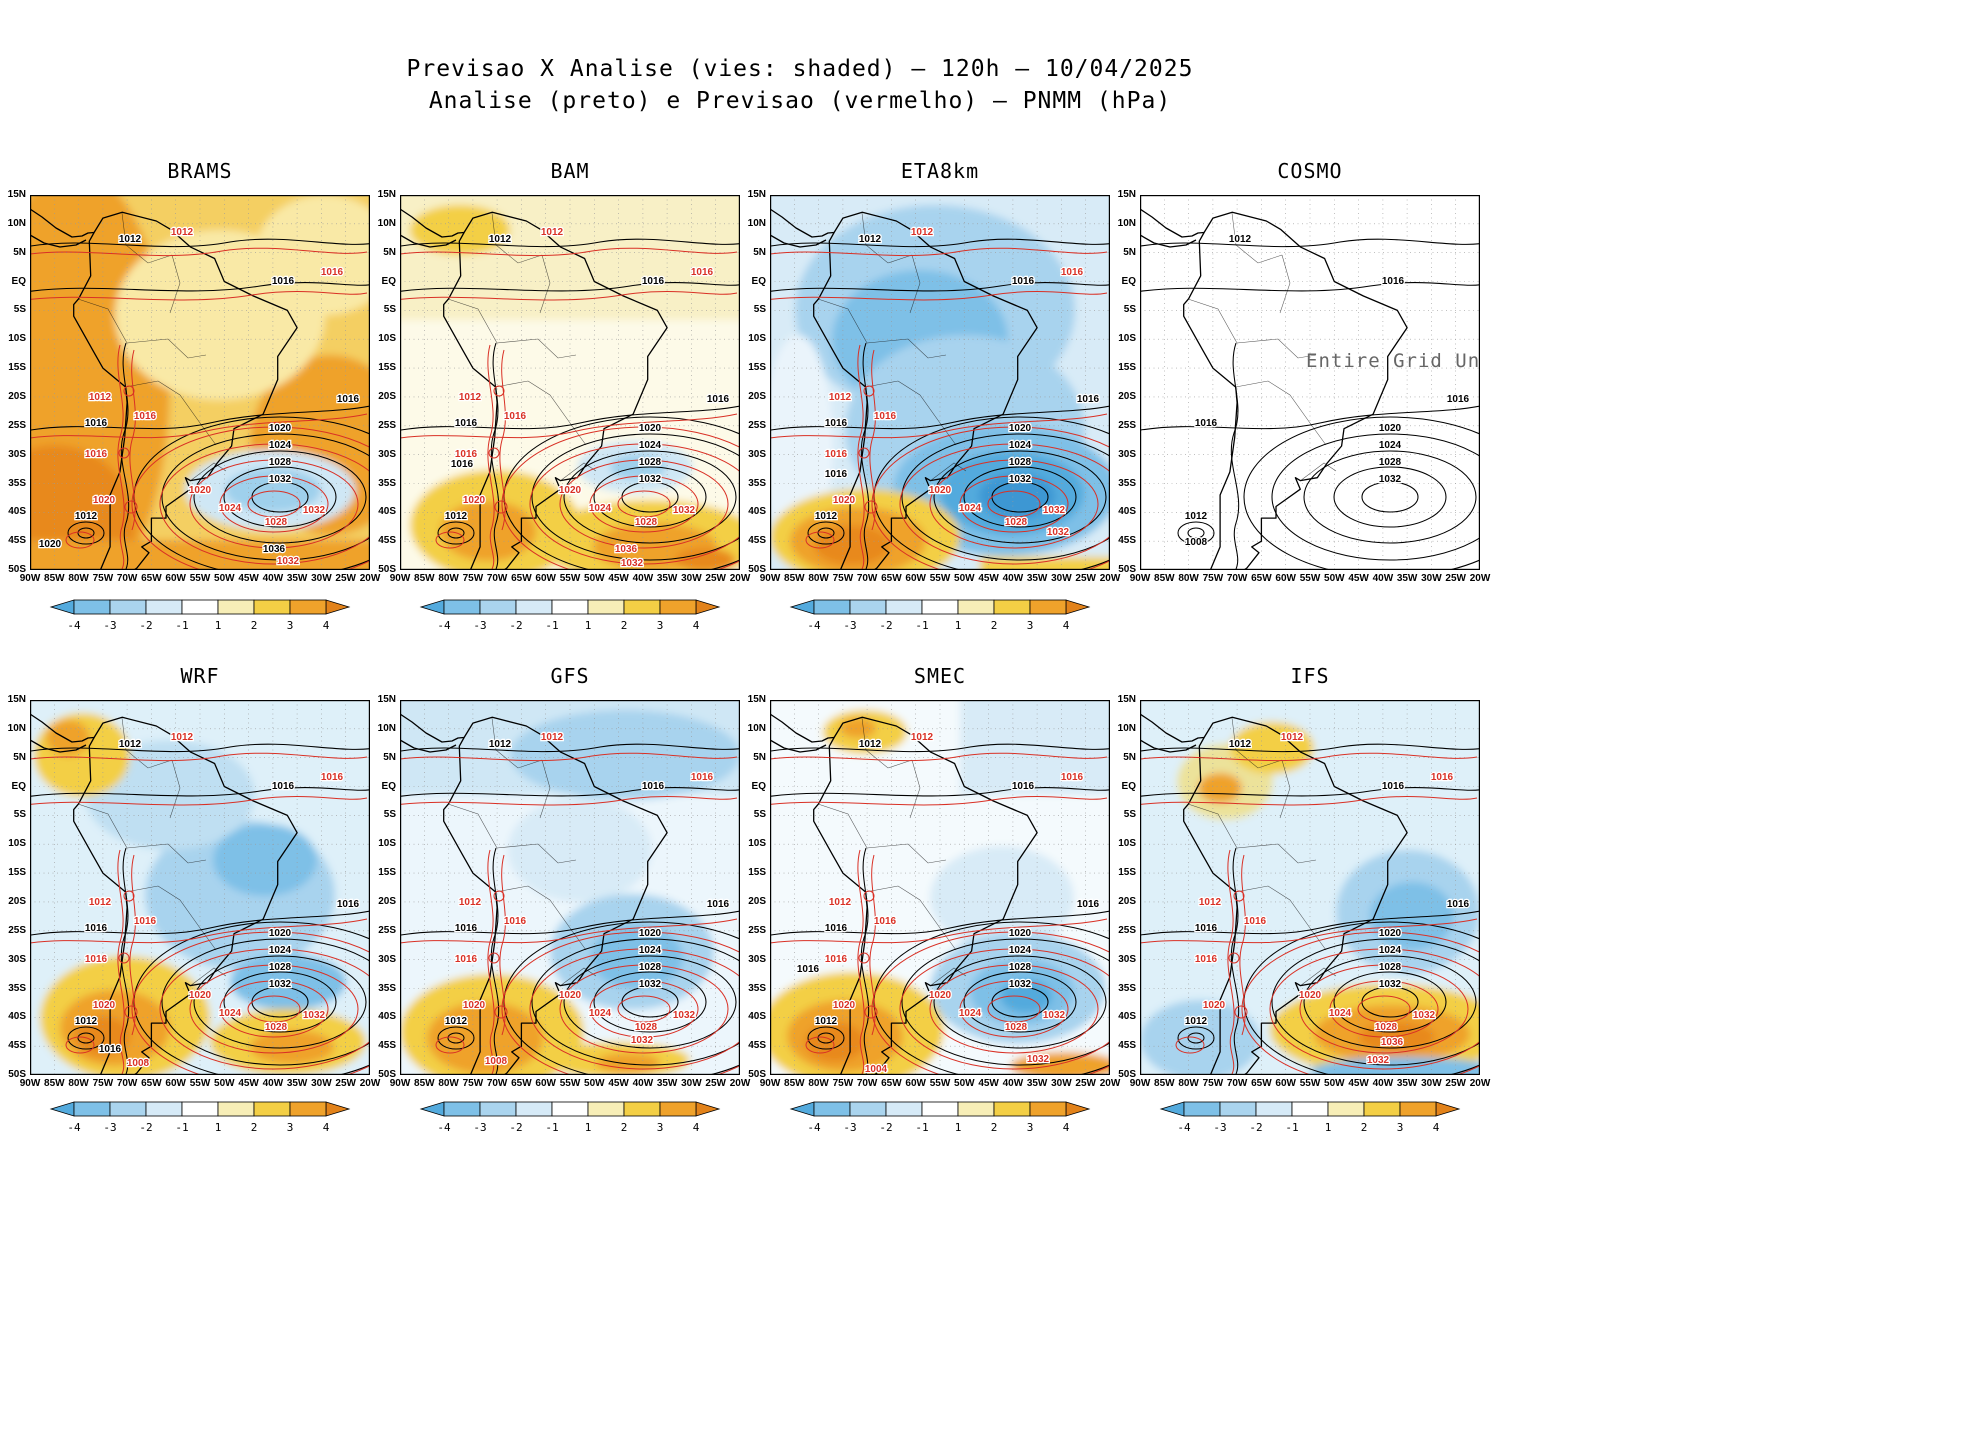  I want to click on coastline, so click(1274, 389).